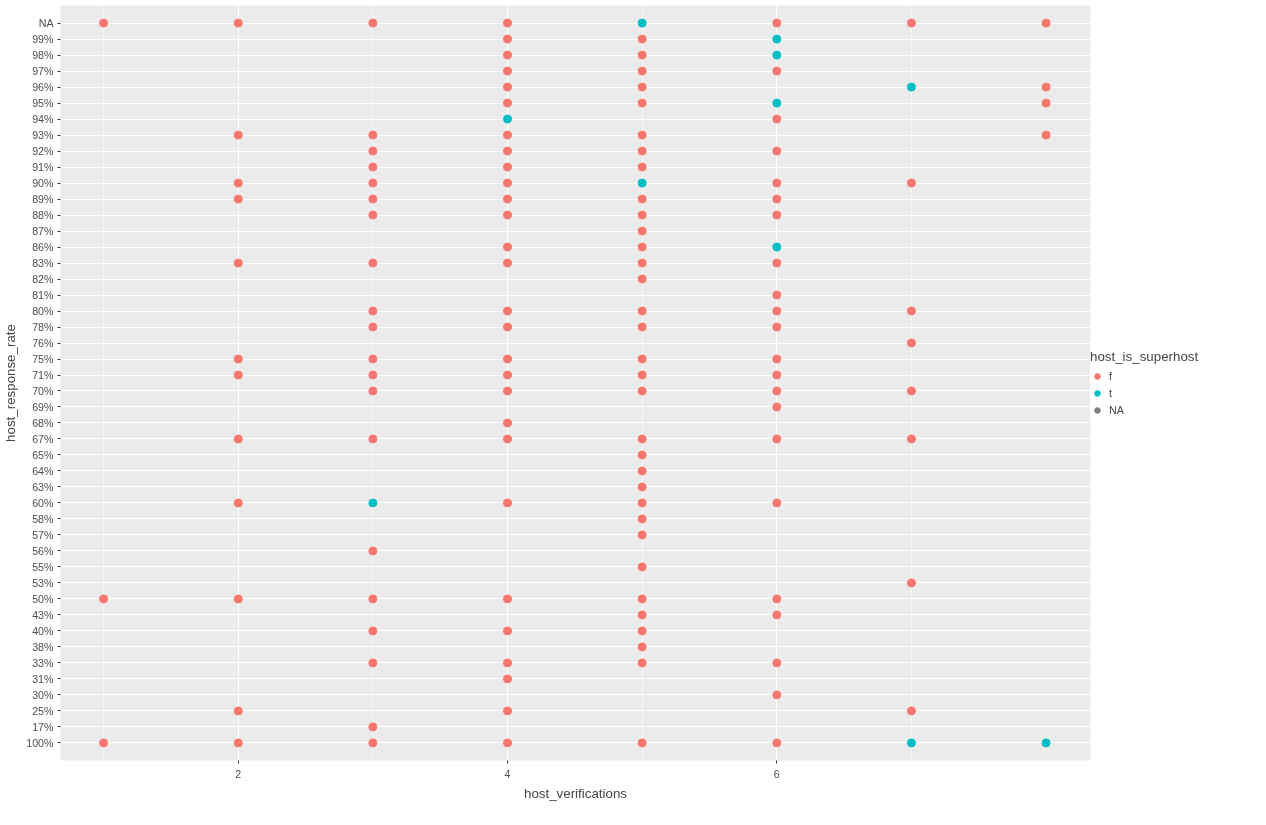  Describe the element at coordinates (43, 662) in the screenshot. I see `y-tick-label: 33%` at that location.